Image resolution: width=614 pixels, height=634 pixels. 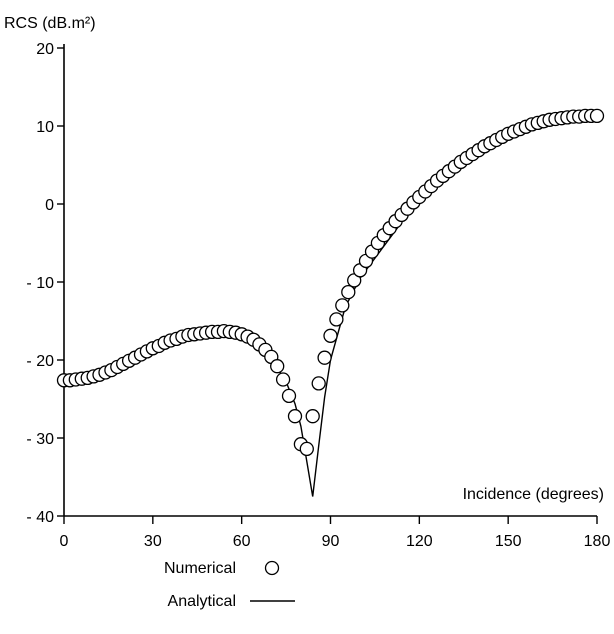 What do you see at coordinates (419, 541) in the screenshot?
I see `x-tick-label: 120` at bounding box center [419, 541].